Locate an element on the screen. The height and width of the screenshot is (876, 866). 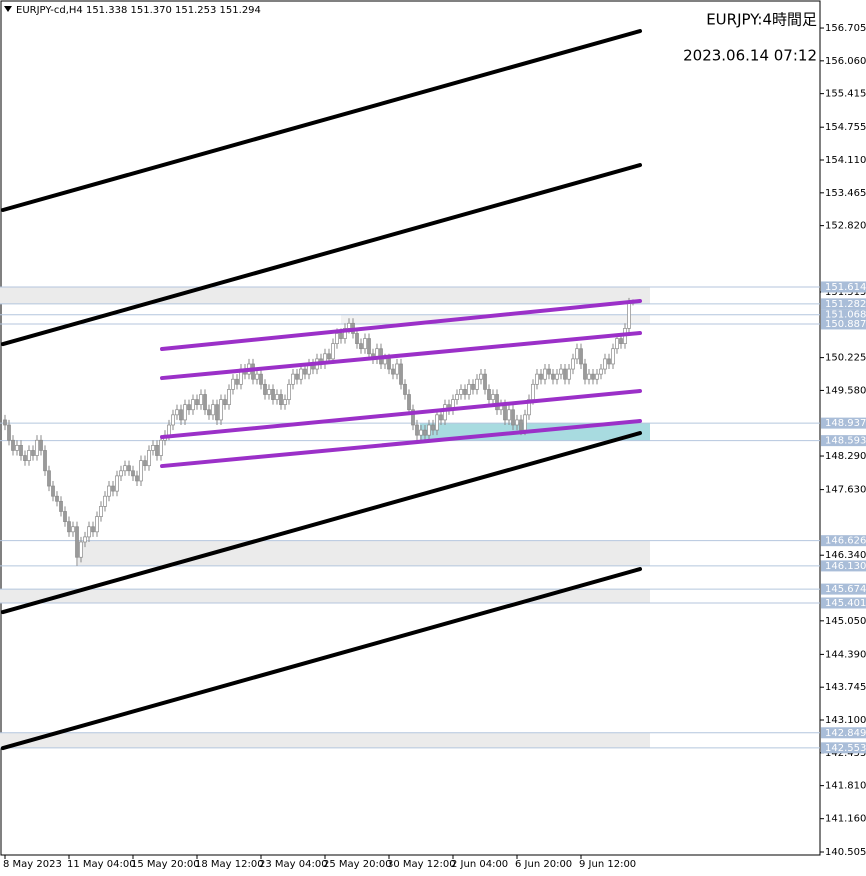
y-tick-label: 154.110 is located at coordinates (845, 160).